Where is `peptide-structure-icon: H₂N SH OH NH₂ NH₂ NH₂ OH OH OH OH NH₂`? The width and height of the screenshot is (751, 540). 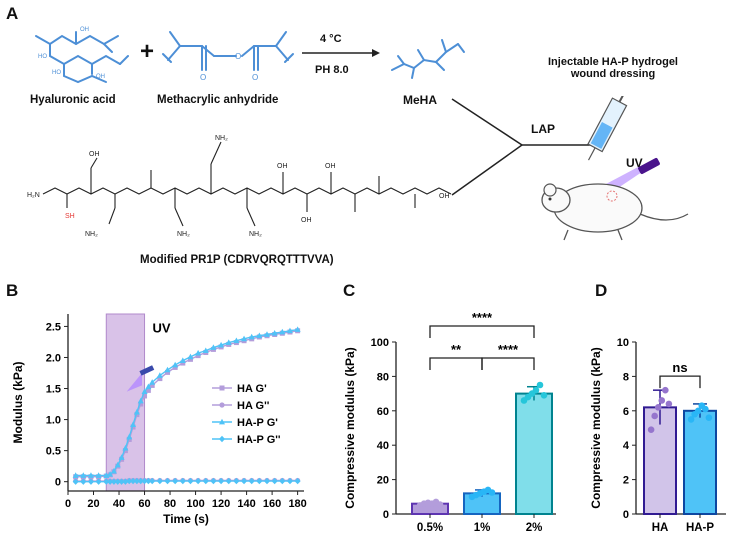 peptide-structure-icon: H₂N SH OH NH₂ NH₂ NH₂ OH OH OH OH NH₂ is located at coordinates (239, 186).